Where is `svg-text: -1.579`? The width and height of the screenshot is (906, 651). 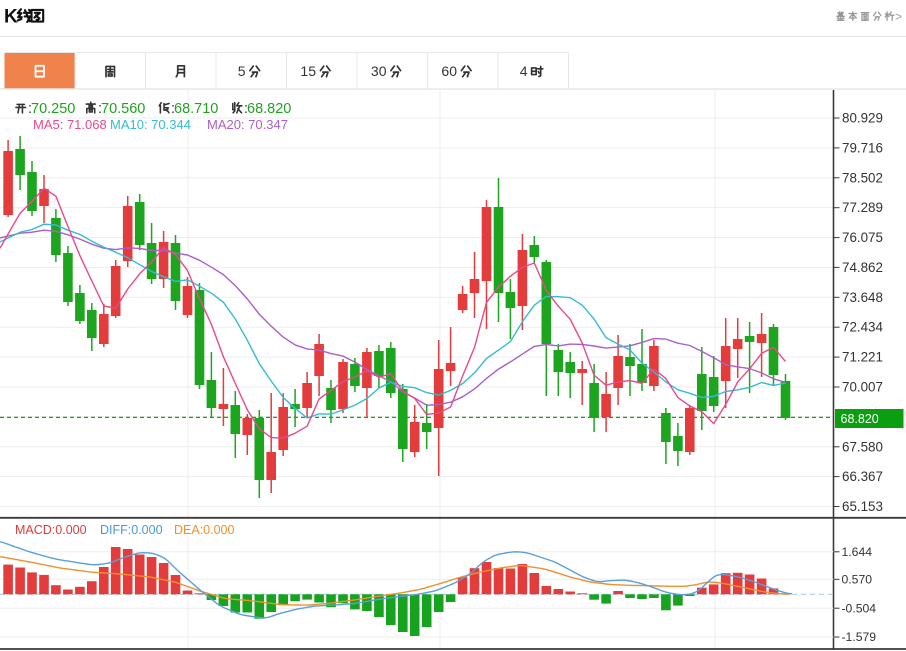
svg-text: -1.579 is located at coordinates (859, 637).